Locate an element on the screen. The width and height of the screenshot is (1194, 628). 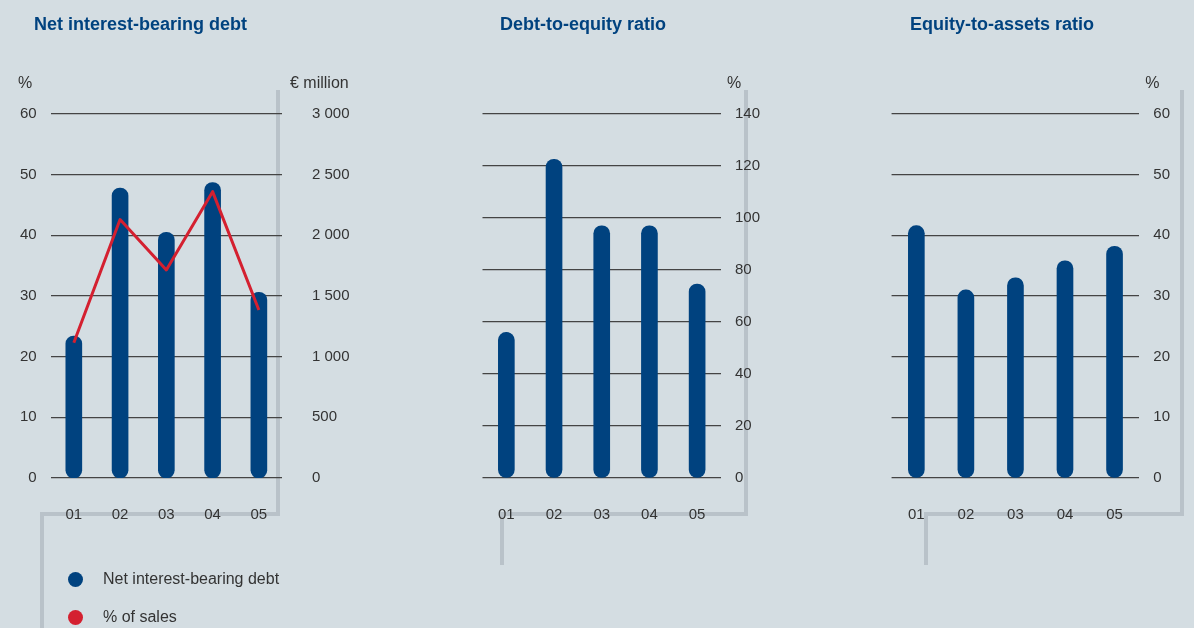
chart-title: Debt-to-equity ratio is located at coordinates (583, 24).